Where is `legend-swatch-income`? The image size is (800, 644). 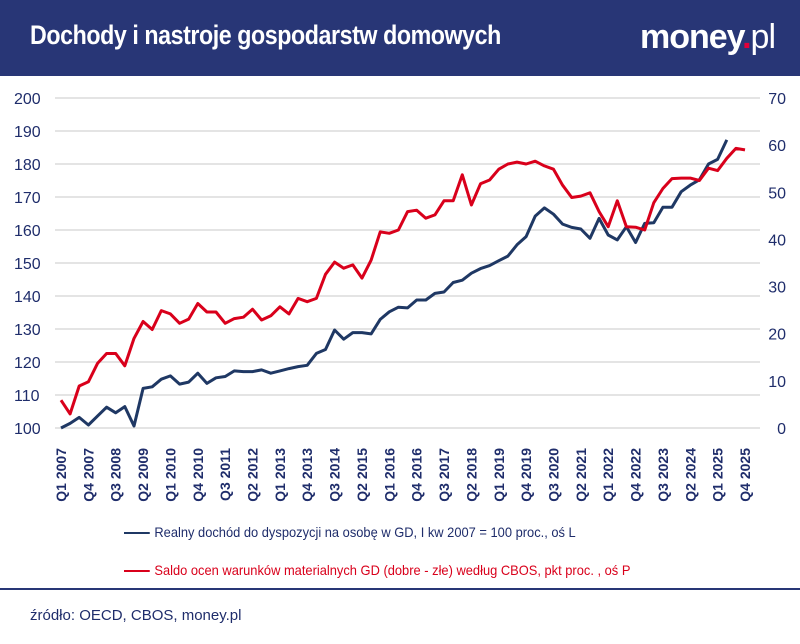 legend-swatch-income is located at coordinates (137, 533).